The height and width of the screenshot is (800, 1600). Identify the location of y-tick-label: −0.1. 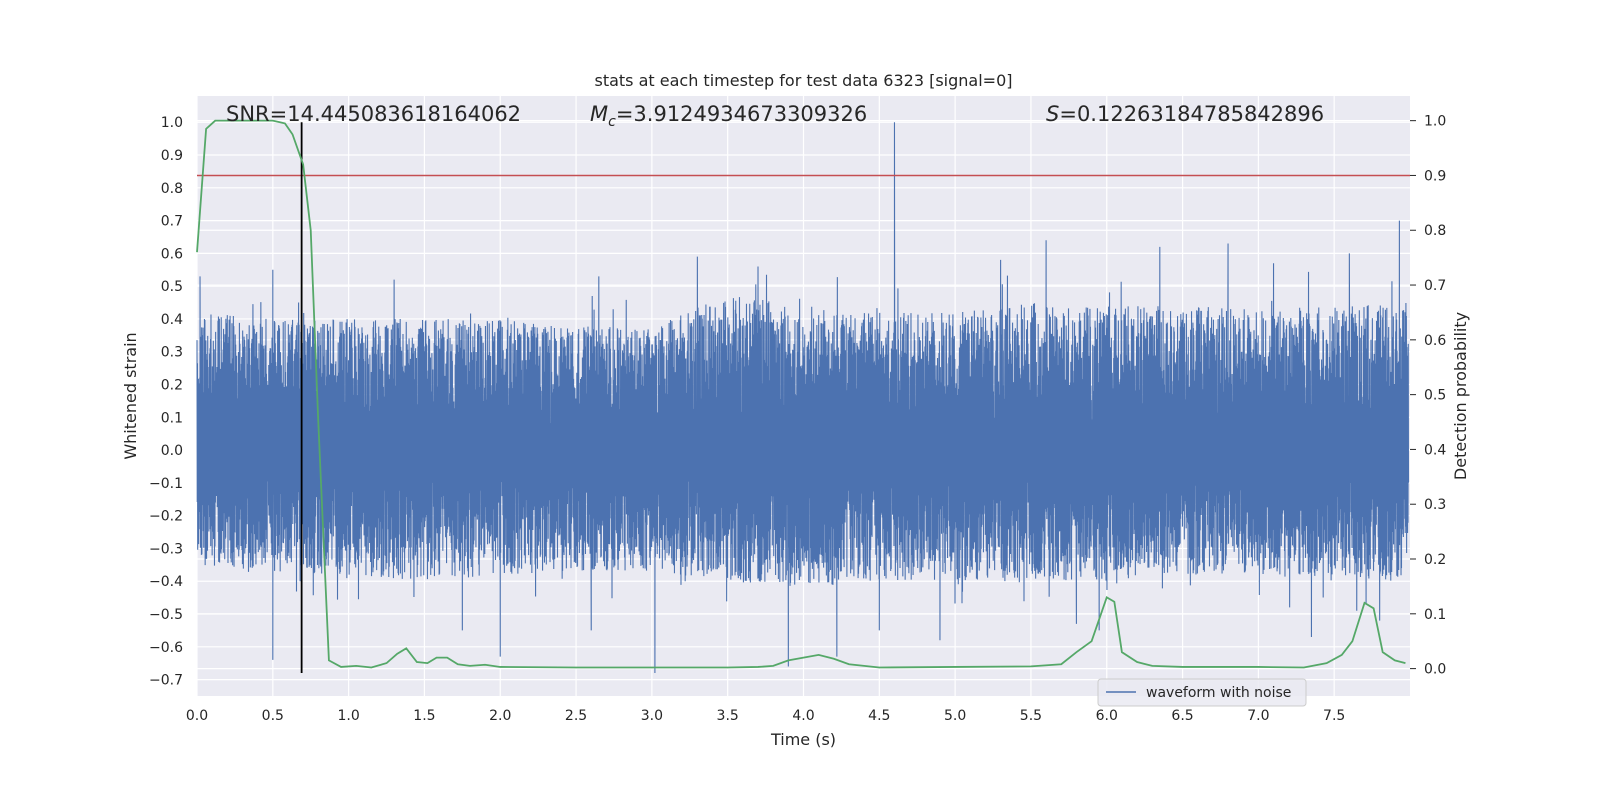
(166, 484).